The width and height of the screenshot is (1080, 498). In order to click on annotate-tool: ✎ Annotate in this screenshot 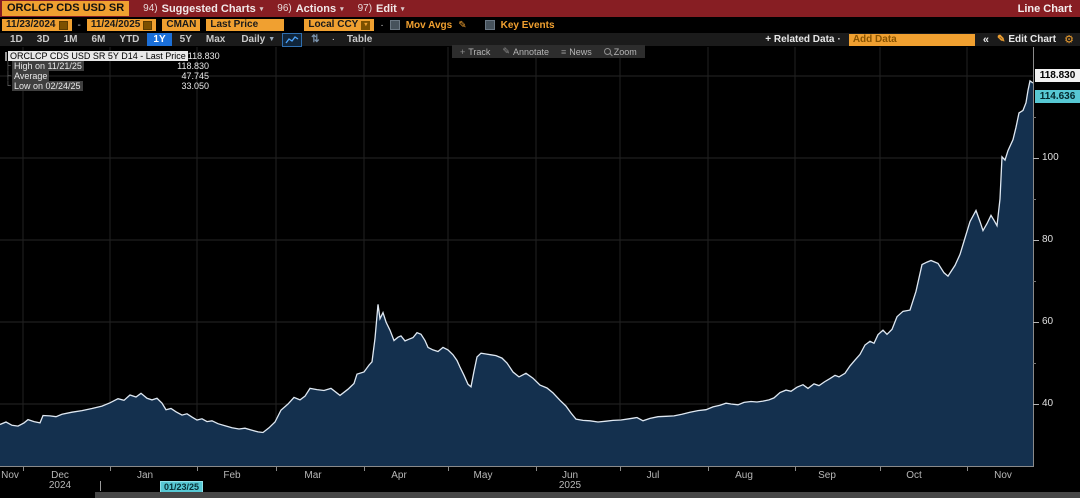, I will do `click(525, 51)`.